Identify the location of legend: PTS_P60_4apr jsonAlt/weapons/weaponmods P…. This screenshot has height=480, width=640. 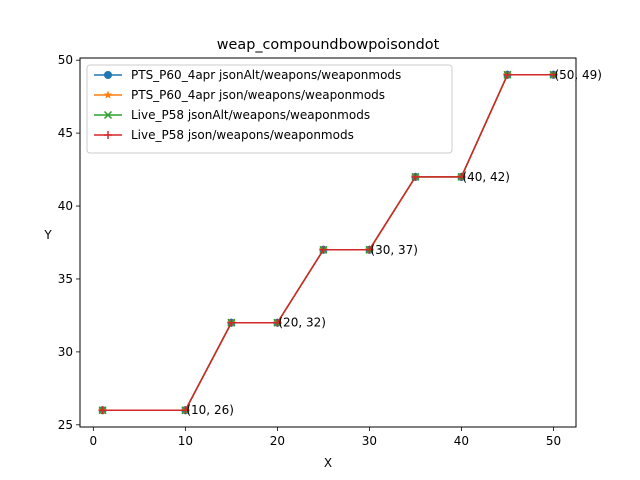
(269, 109).